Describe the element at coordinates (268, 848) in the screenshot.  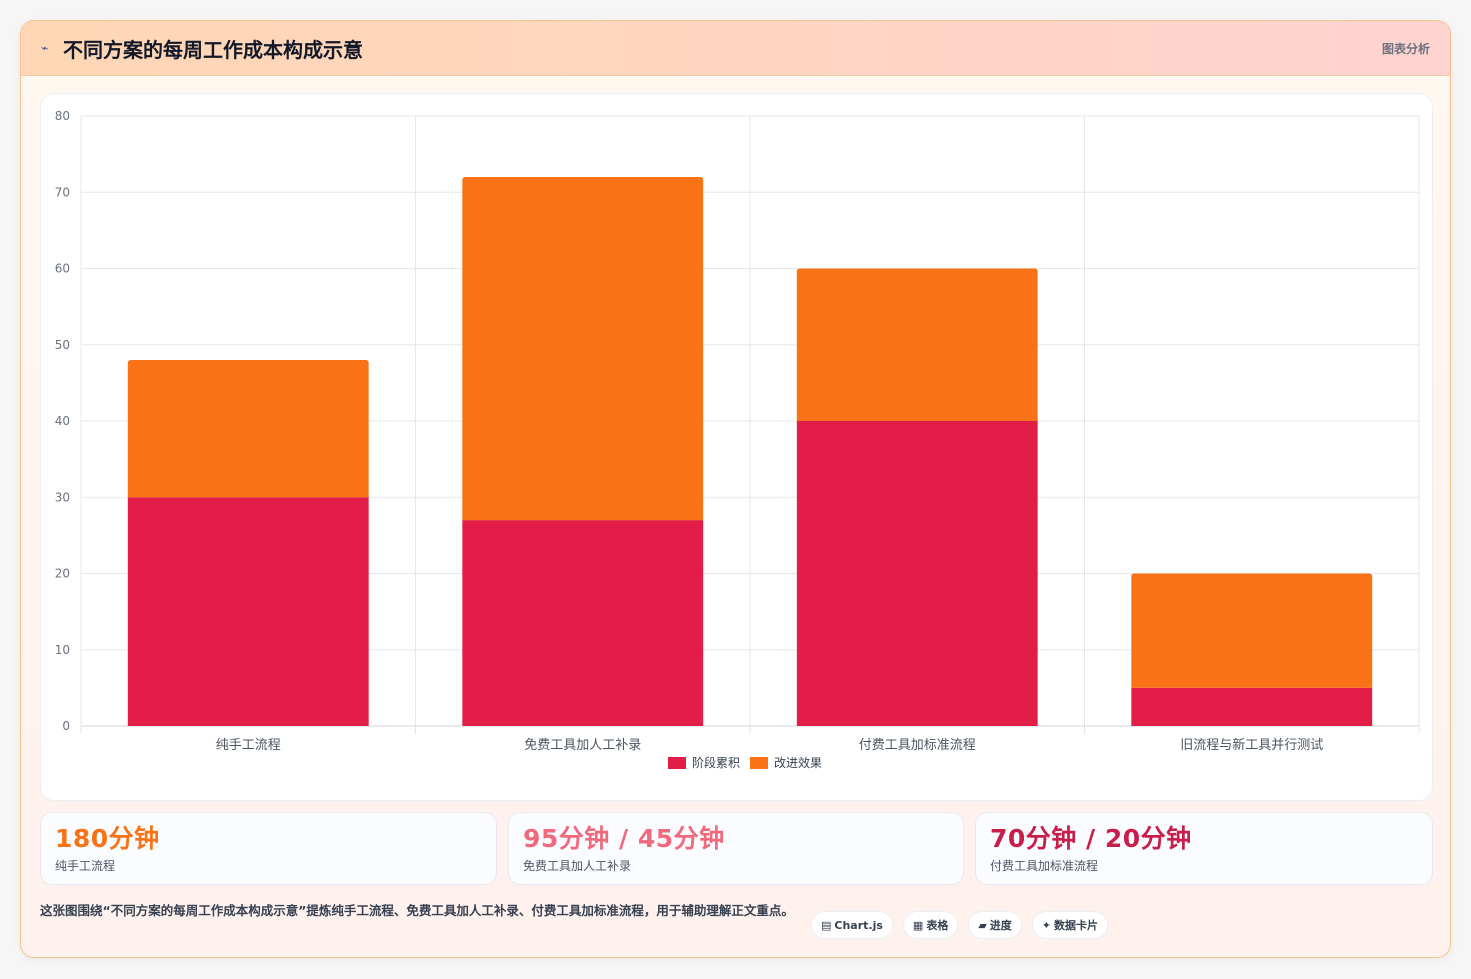
I see `stat-card-manual: 180分钟 纯手工流程` at that location.